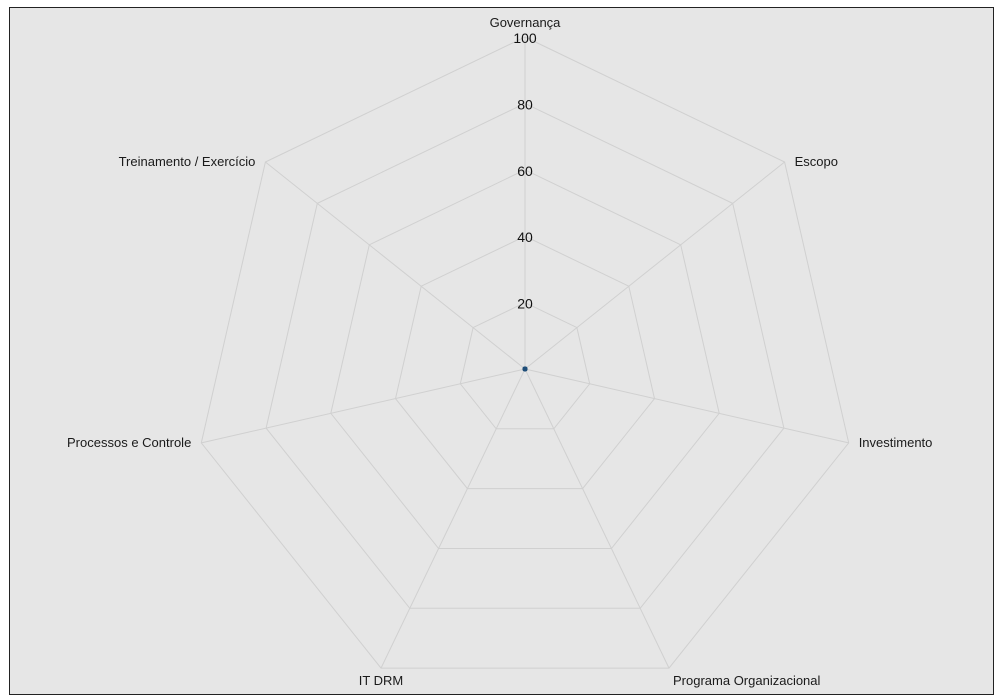  Describe the element at coordinates (816, 161) in the screenshot. I see `axis-label-1: Escopo` at that location.